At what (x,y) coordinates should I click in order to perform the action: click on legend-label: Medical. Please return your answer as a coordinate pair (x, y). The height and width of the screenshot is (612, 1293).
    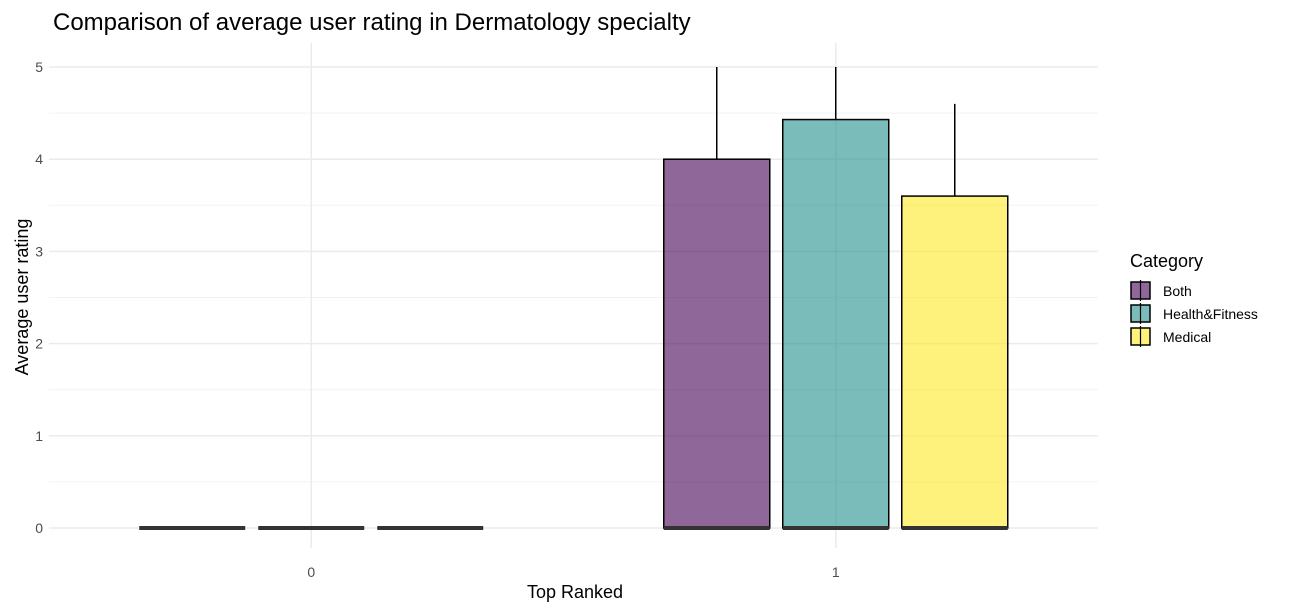
    Looking at the image, I should click on (1187, 337).